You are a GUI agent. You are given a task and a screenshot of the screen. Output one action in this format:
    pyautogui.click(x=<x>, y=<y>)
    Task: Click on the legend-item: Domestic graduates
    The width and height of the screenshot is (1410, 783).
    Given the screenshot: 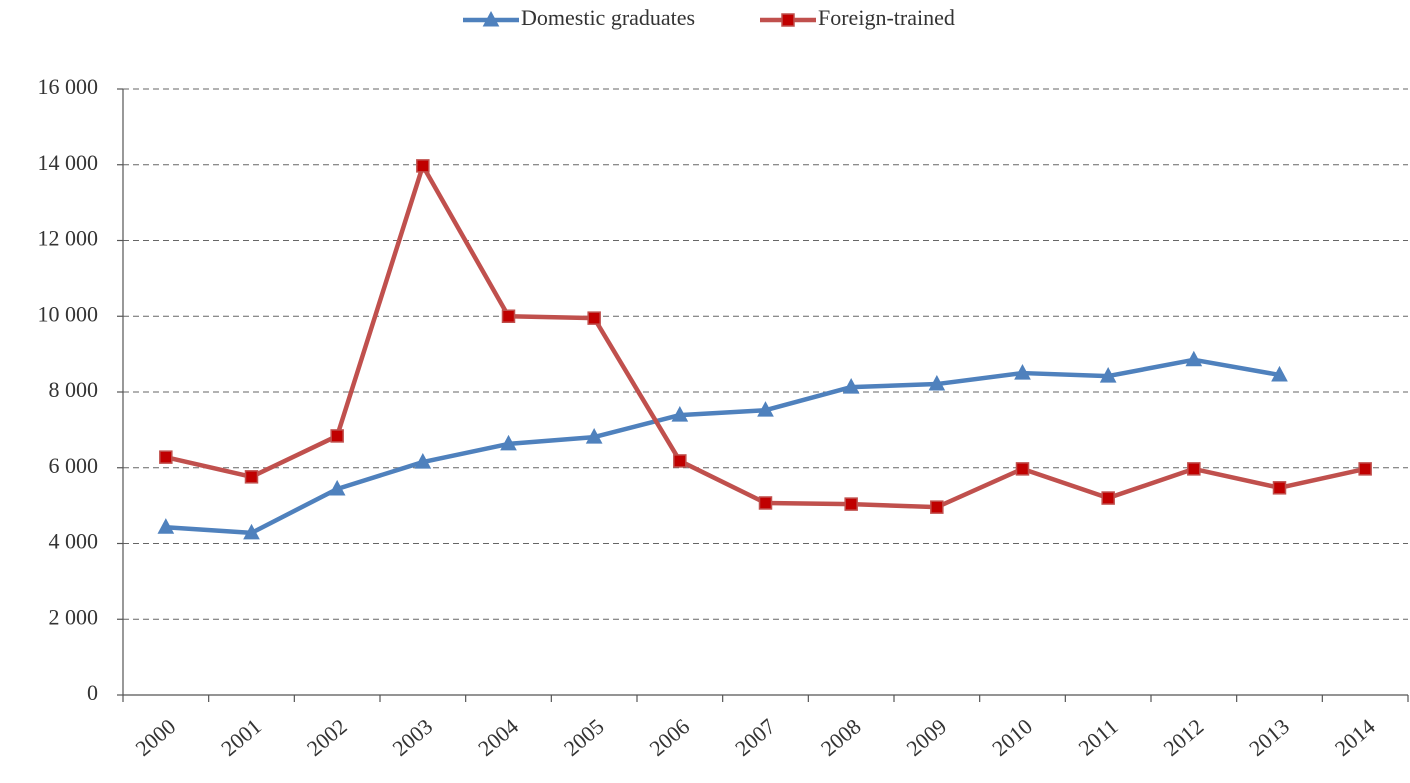 What is the action you would take?
    pyautogui.click(x=579, y=17)
    